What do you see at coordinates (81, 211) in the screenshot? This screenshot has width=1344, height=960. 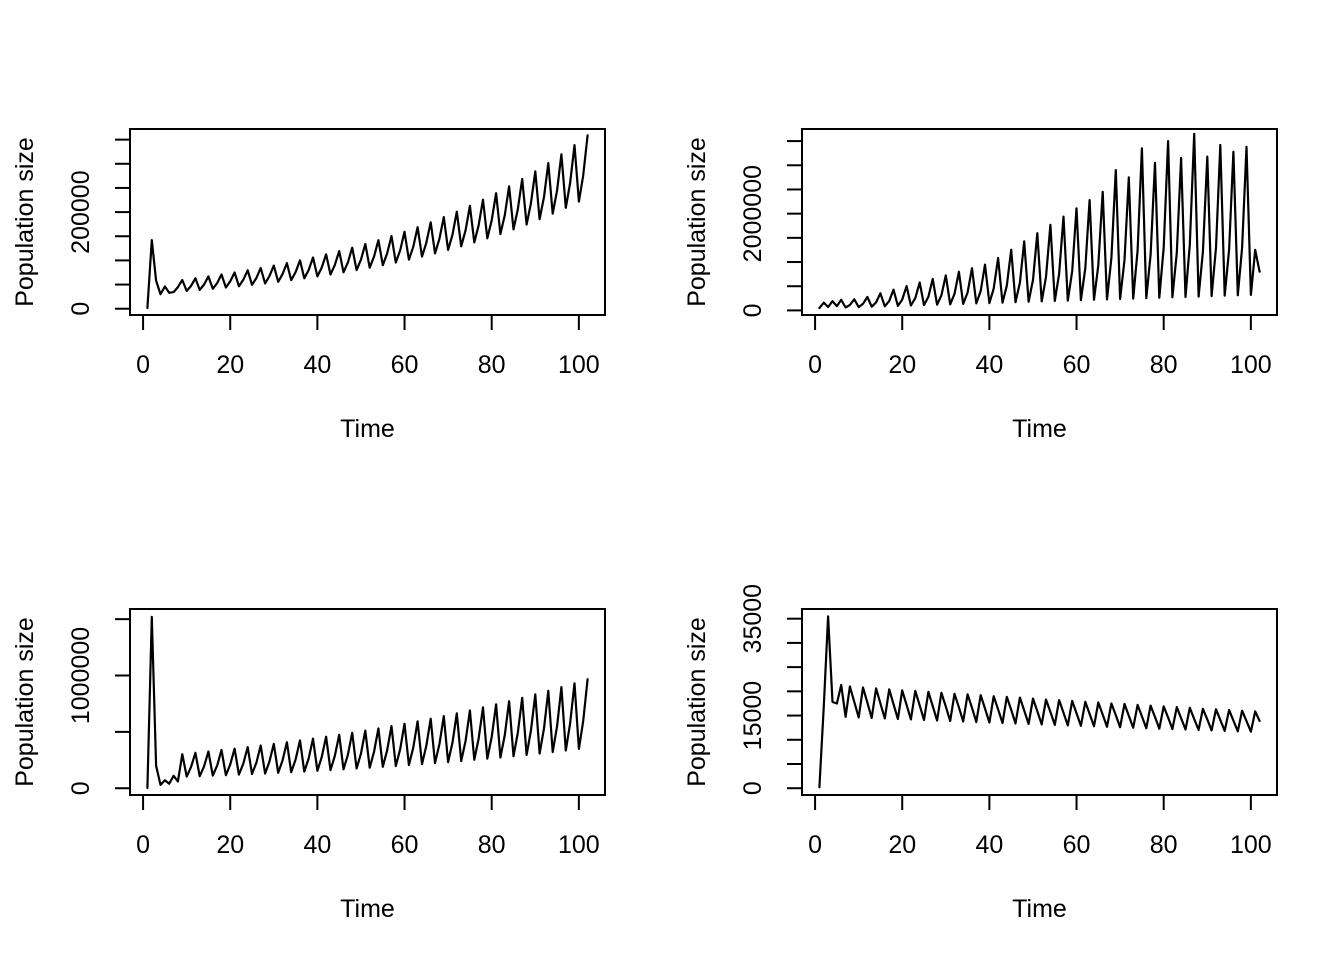 I see `y-tick-label: 200000` at bounding box center [81, 211].